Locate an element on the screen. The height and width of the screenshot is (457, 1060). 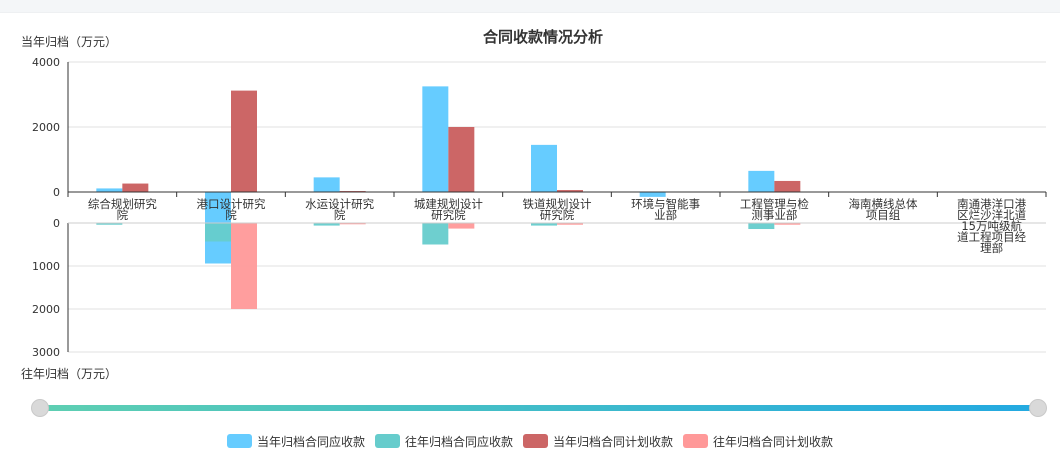
top-y-tick-label: 0 is located at coordinates (56, 192).